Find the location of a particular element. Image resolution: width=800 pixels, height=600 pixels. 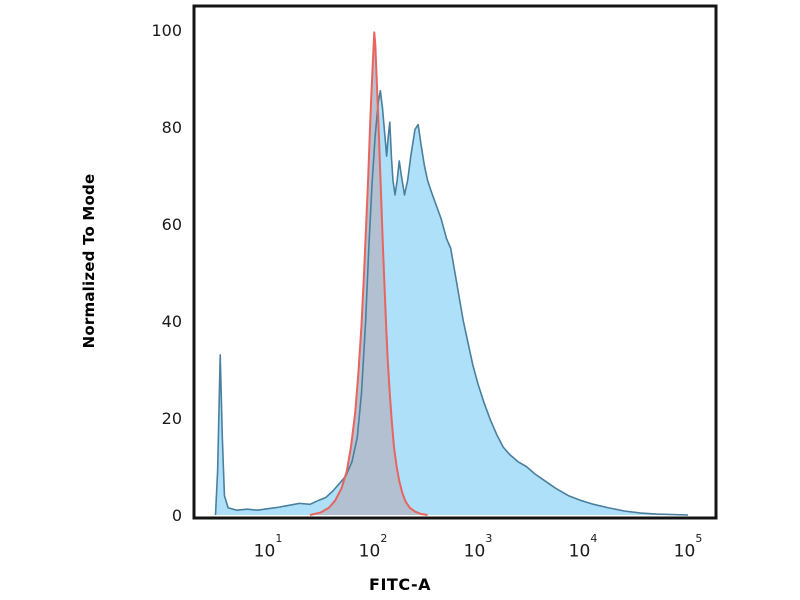

y-tick-0: 0 is located at coordinates (176, 515).